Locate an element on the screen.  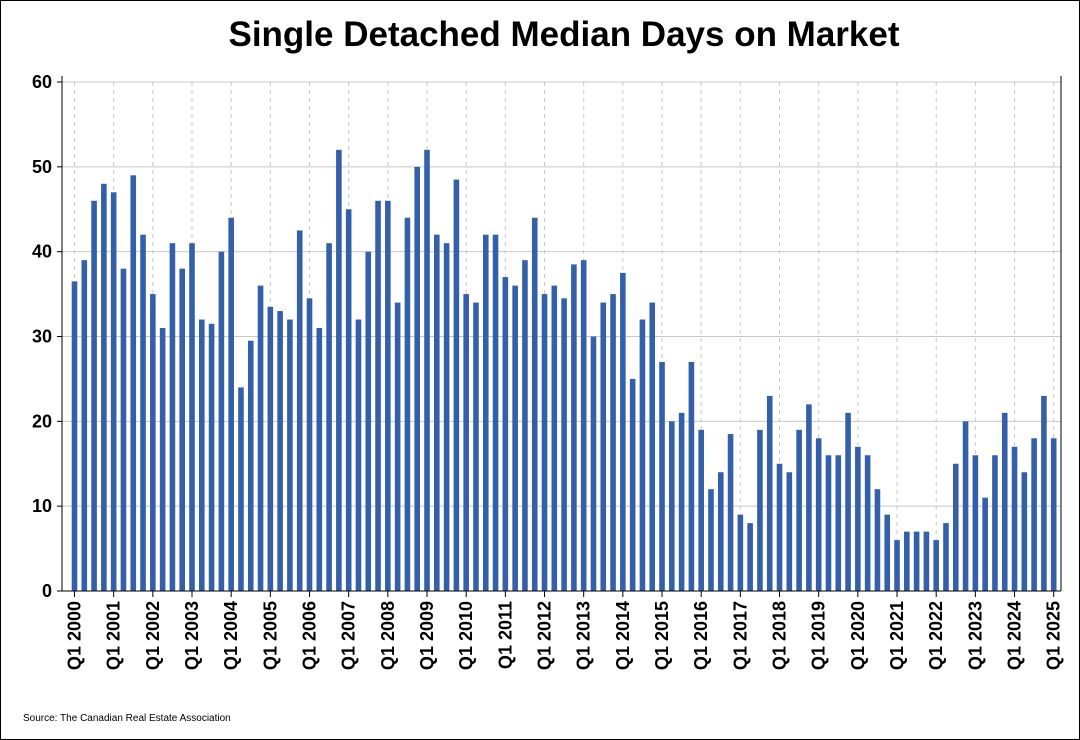
x-tick-label: Q1 2014 is located at coordinates (623, 635).